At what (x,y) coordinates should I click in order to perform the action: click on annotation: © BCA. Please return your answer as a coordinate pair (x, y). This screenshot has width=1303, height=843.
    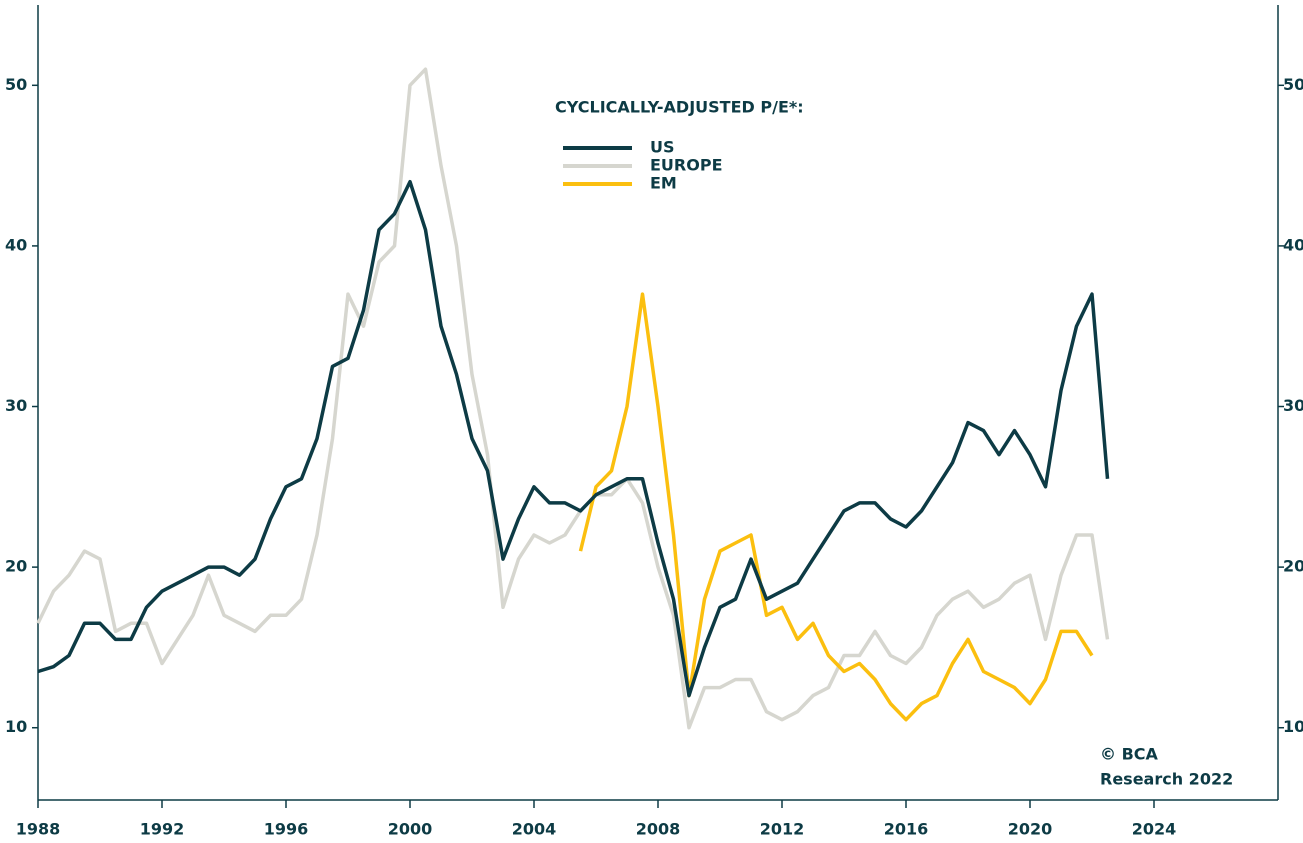
    Looking at the image, I should click on (1129, 754).